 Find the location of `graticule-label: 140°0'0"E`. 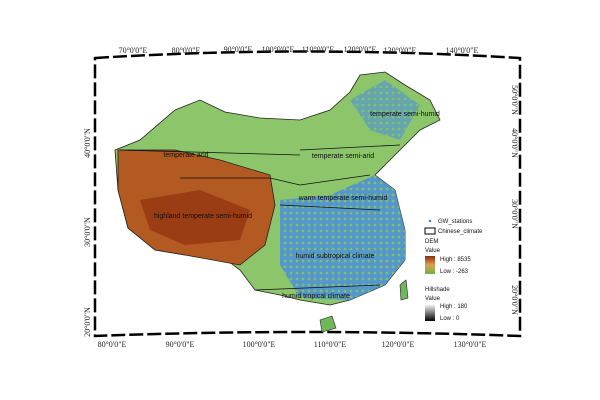

graticule-label: 140°0'0"E is located at coordinates (462, 50).